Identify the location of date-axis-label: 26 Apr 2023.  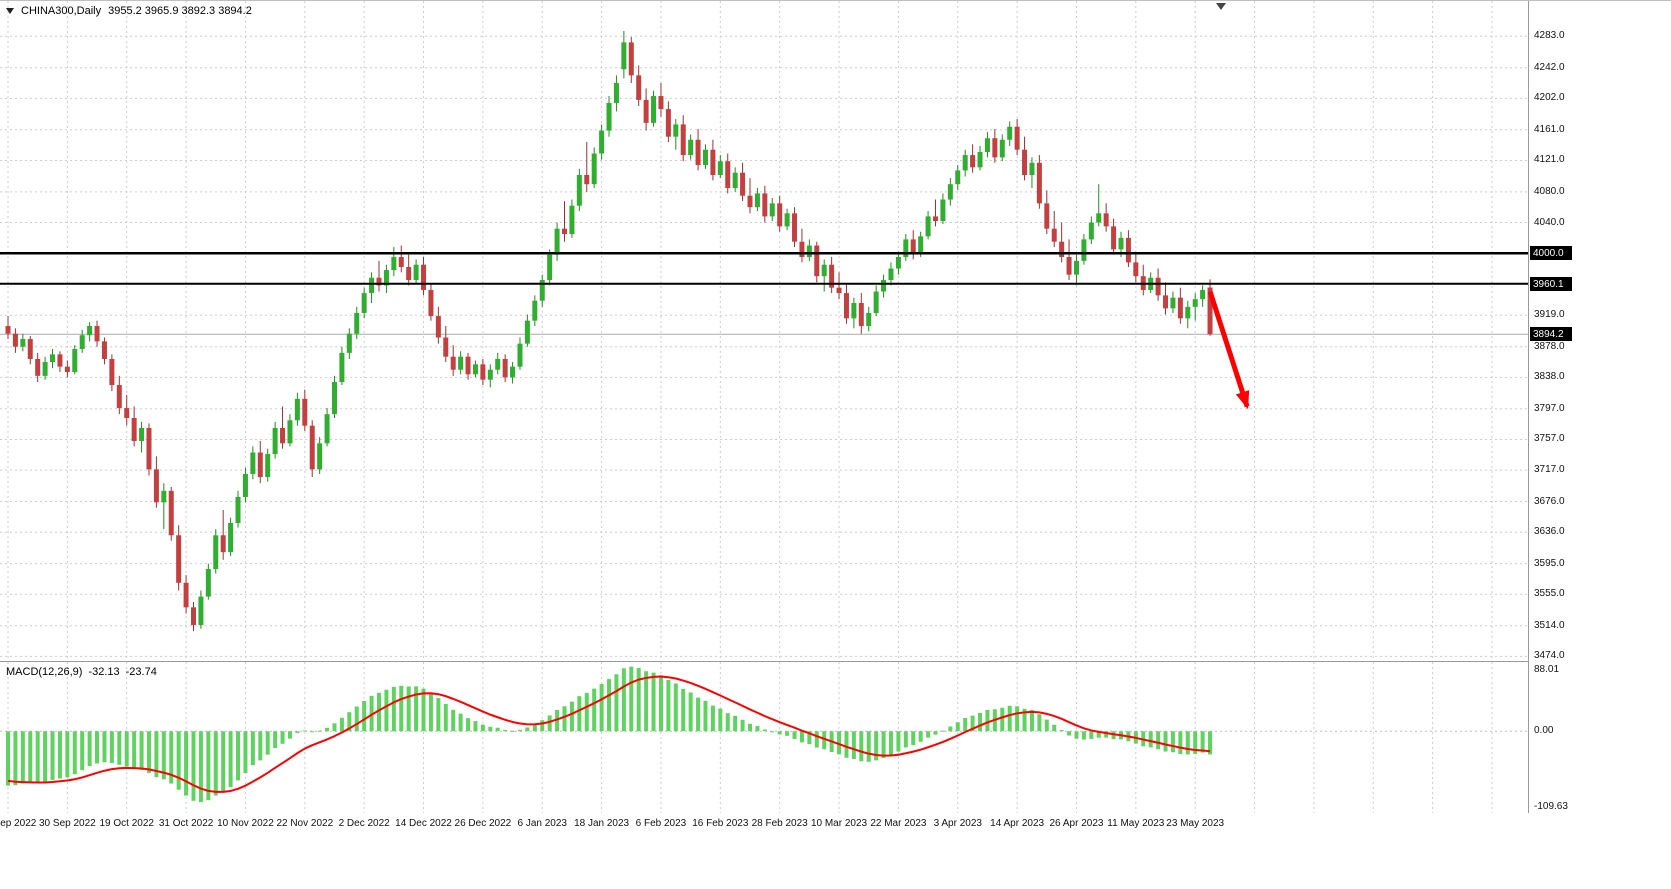
(1076, 823).